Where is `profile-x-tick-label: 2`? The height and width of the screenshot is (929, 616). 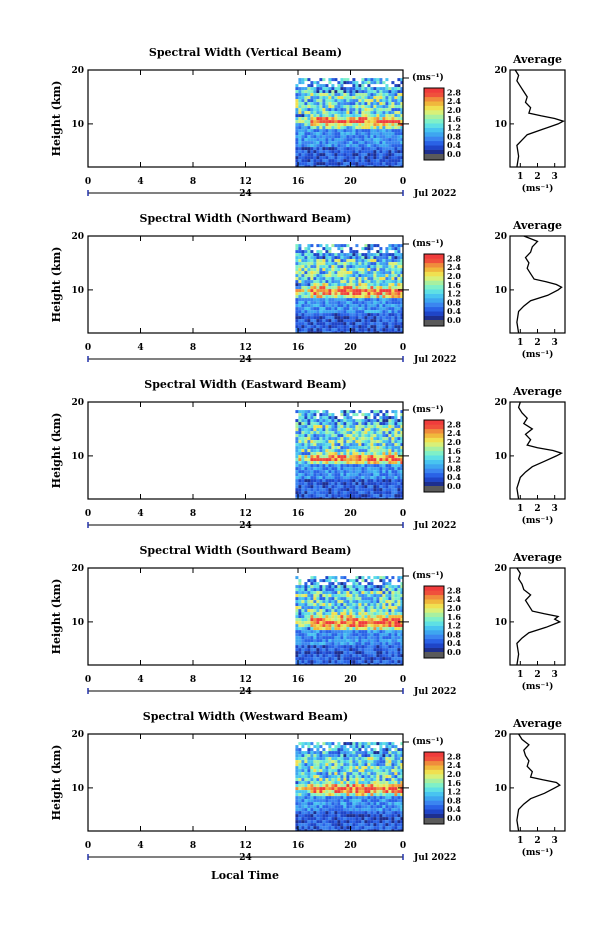
profile-x-tick-label: 2 is located at coordinates (537, 177).